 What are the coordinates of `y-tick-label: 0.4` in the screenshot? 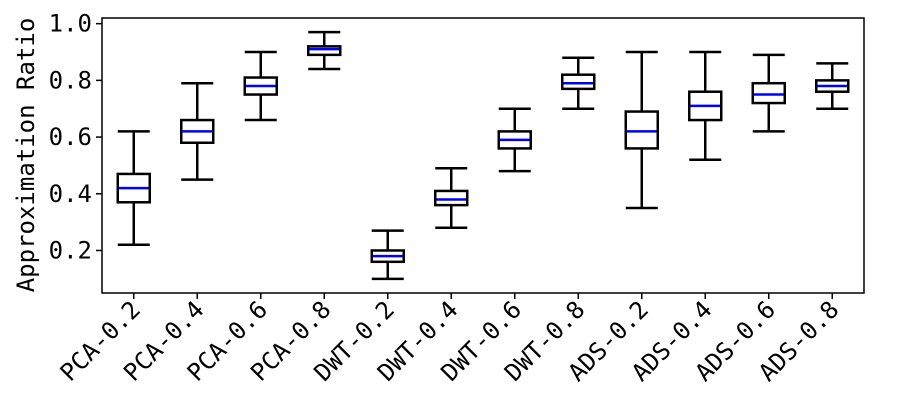 It's located at (70, 194).